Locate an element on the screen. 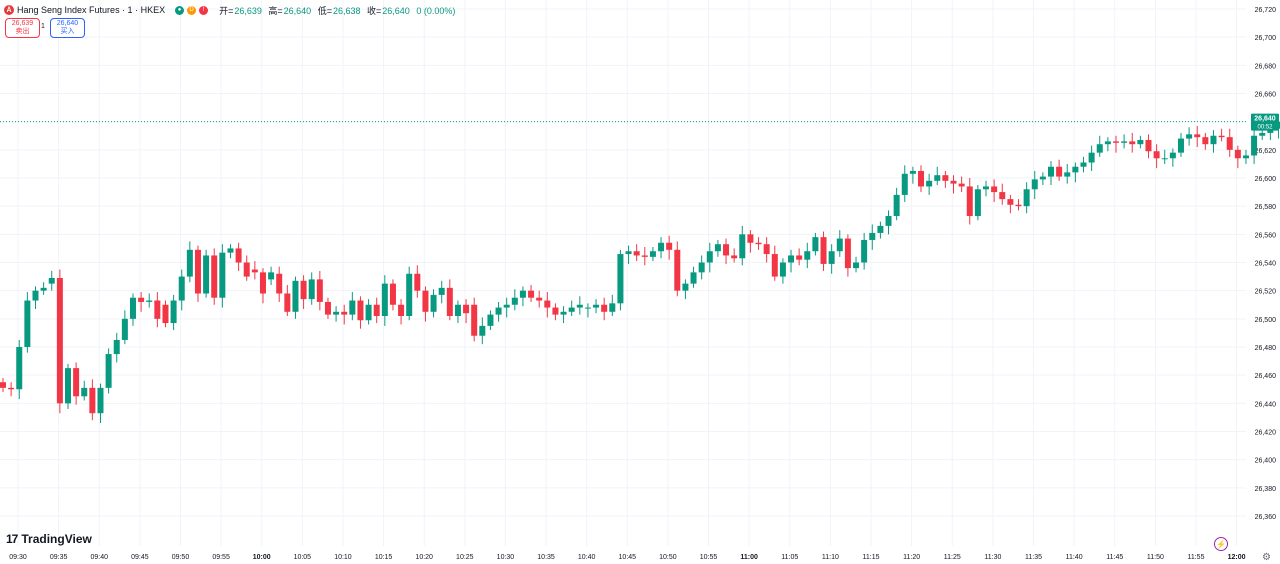  time-tick-label: 09:30 is located at coordinates (18, 557).